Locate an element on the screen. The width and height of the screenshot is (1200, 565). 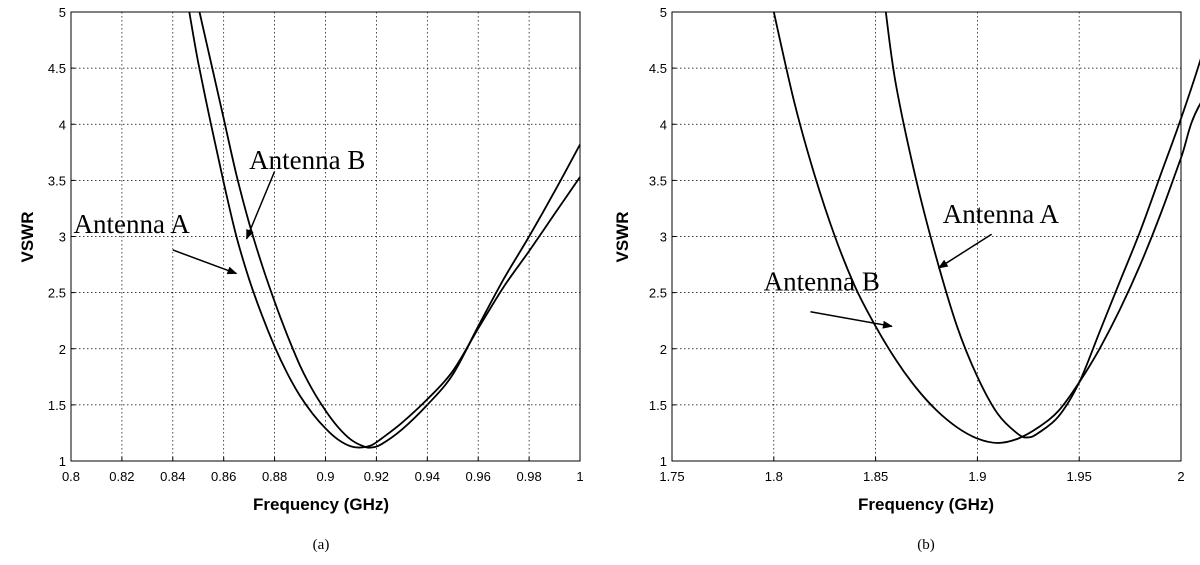
x-tick-label: 1.75 is located at coordinates (671, 476).